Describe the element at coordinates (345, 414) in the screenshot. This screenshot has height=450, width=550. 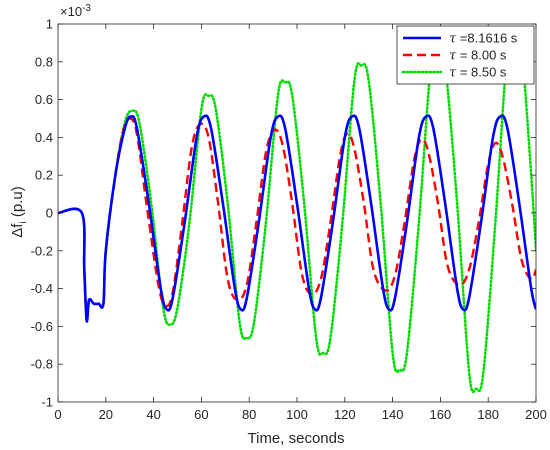
I see `x-tick-label: 120` at that location.